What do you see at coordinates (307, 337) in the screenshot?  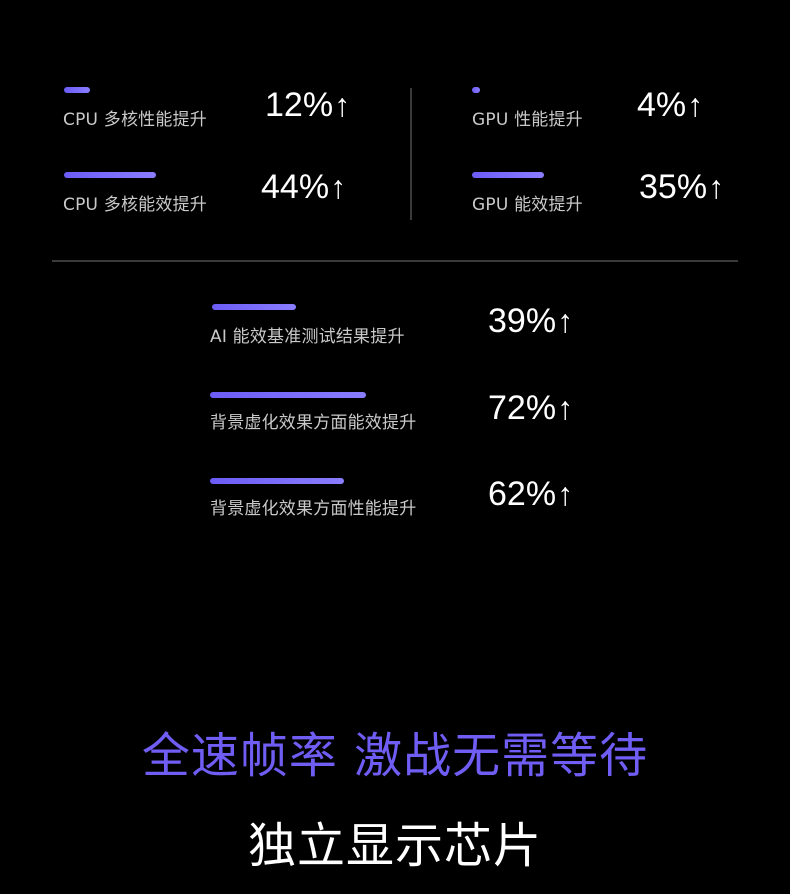 I see `stat-label: AI 能效基准测试结果提升` at bounding box center [307, 337].